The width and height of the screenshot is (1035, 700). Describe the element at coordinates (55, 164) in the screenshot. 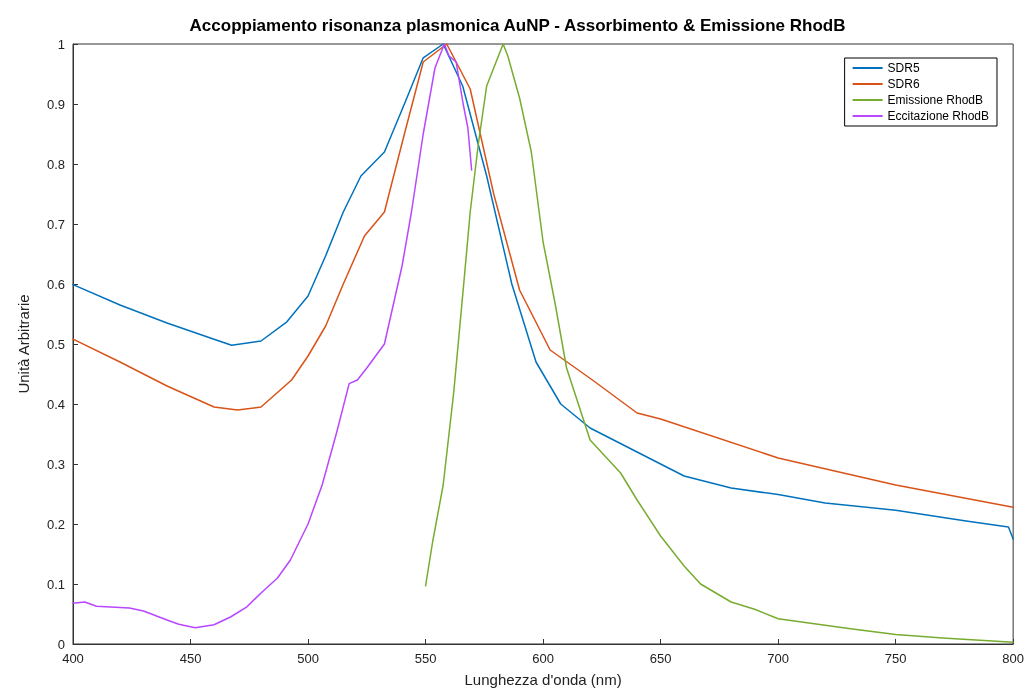

I see `y-tick-label: 0.8` at that location.